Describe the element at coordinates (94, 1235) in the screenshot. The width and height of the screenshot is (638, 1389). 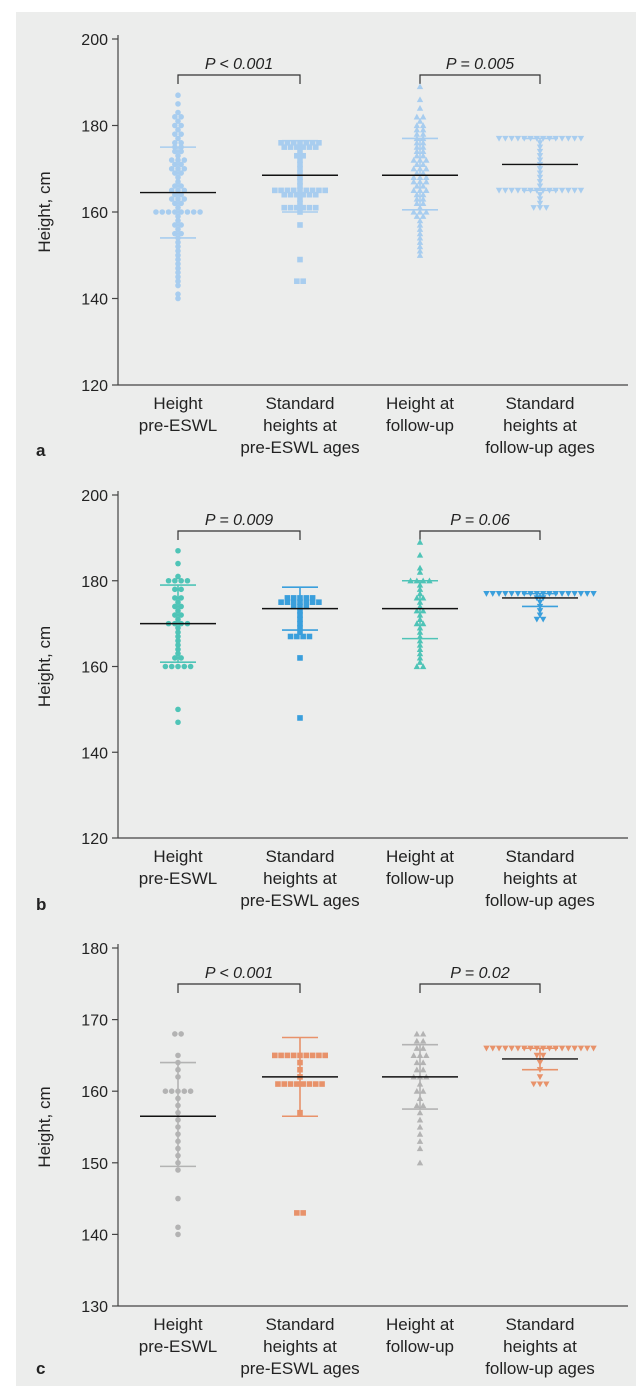
I see `y-tick-label: 140` at that location.